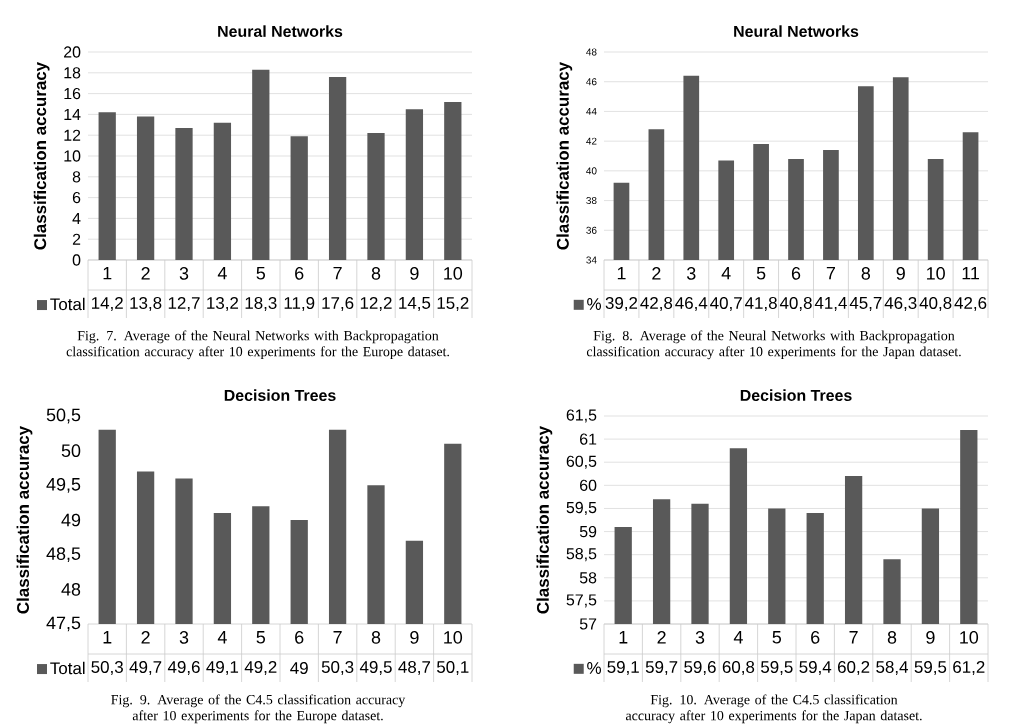  What do you see at coordinates (700, 668) in the screenshot?
I see `data-label: 59,6` at bounding box center [700, 668].